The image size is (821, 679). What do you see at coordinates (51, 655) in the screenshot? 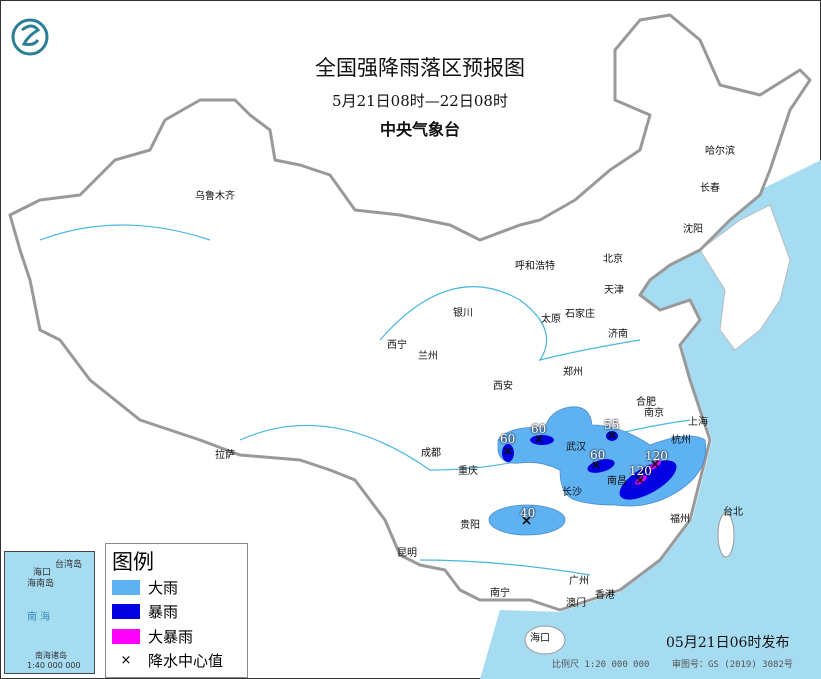
I see `inset-islands-label: 南海诸岛` at bounding box center [51, 655].